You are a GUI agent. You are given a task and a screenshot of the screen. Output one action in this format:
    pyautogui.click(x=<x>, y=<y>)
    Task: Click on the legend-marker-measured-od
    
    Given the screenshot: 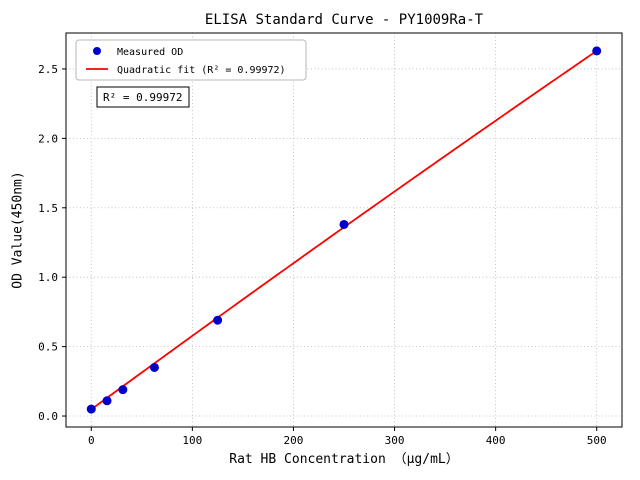 What is the action you would take?
    pyautogui.click(x=97, y=51)
    